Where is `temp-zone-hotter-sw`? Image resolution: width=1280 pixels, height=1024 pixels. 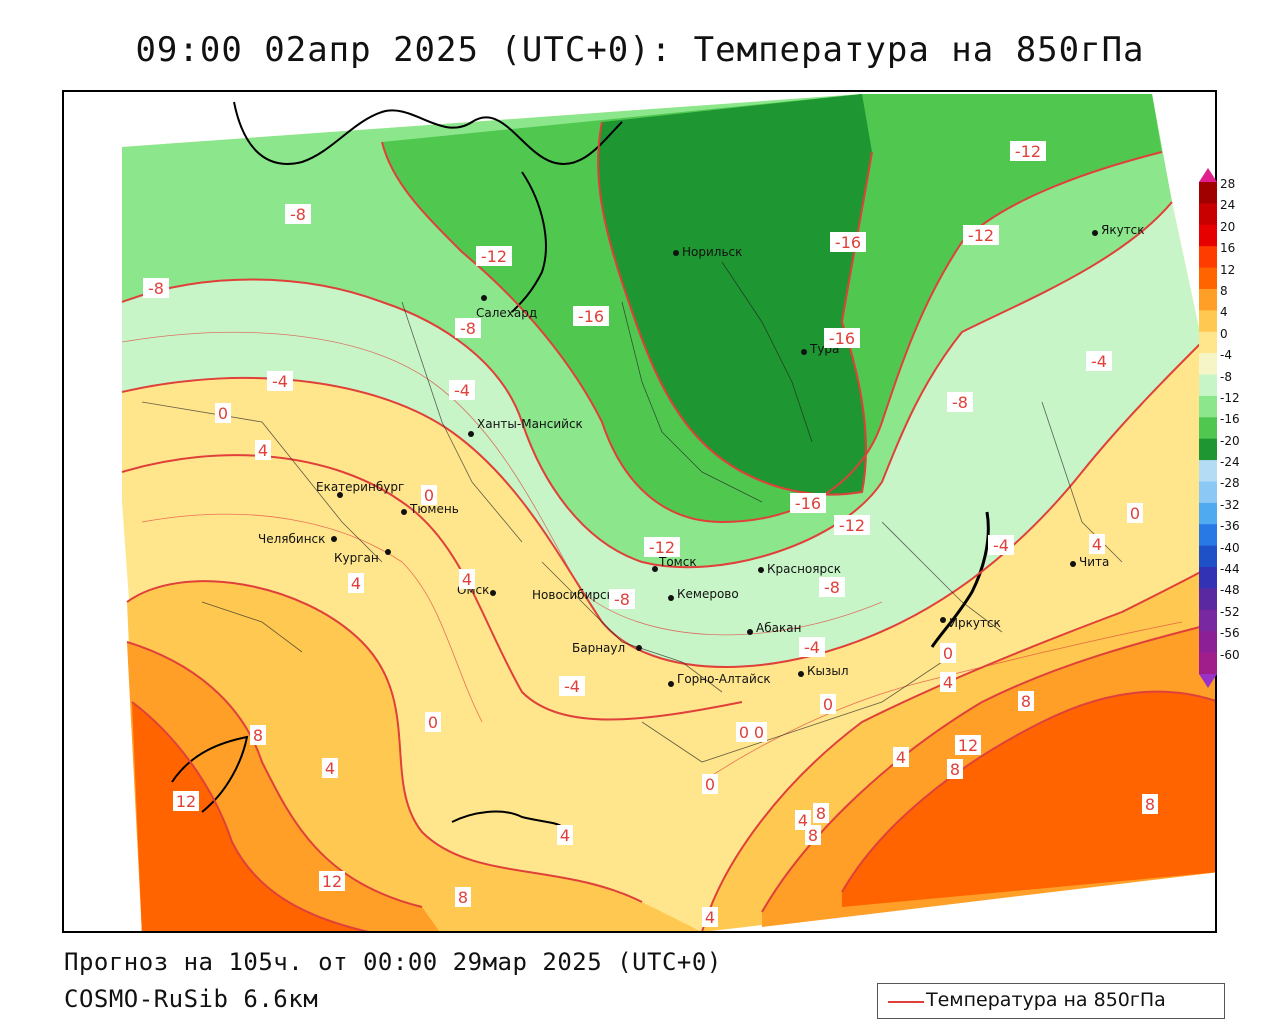
temp-zone-hotter-sw is located at coordinates (248, 816).